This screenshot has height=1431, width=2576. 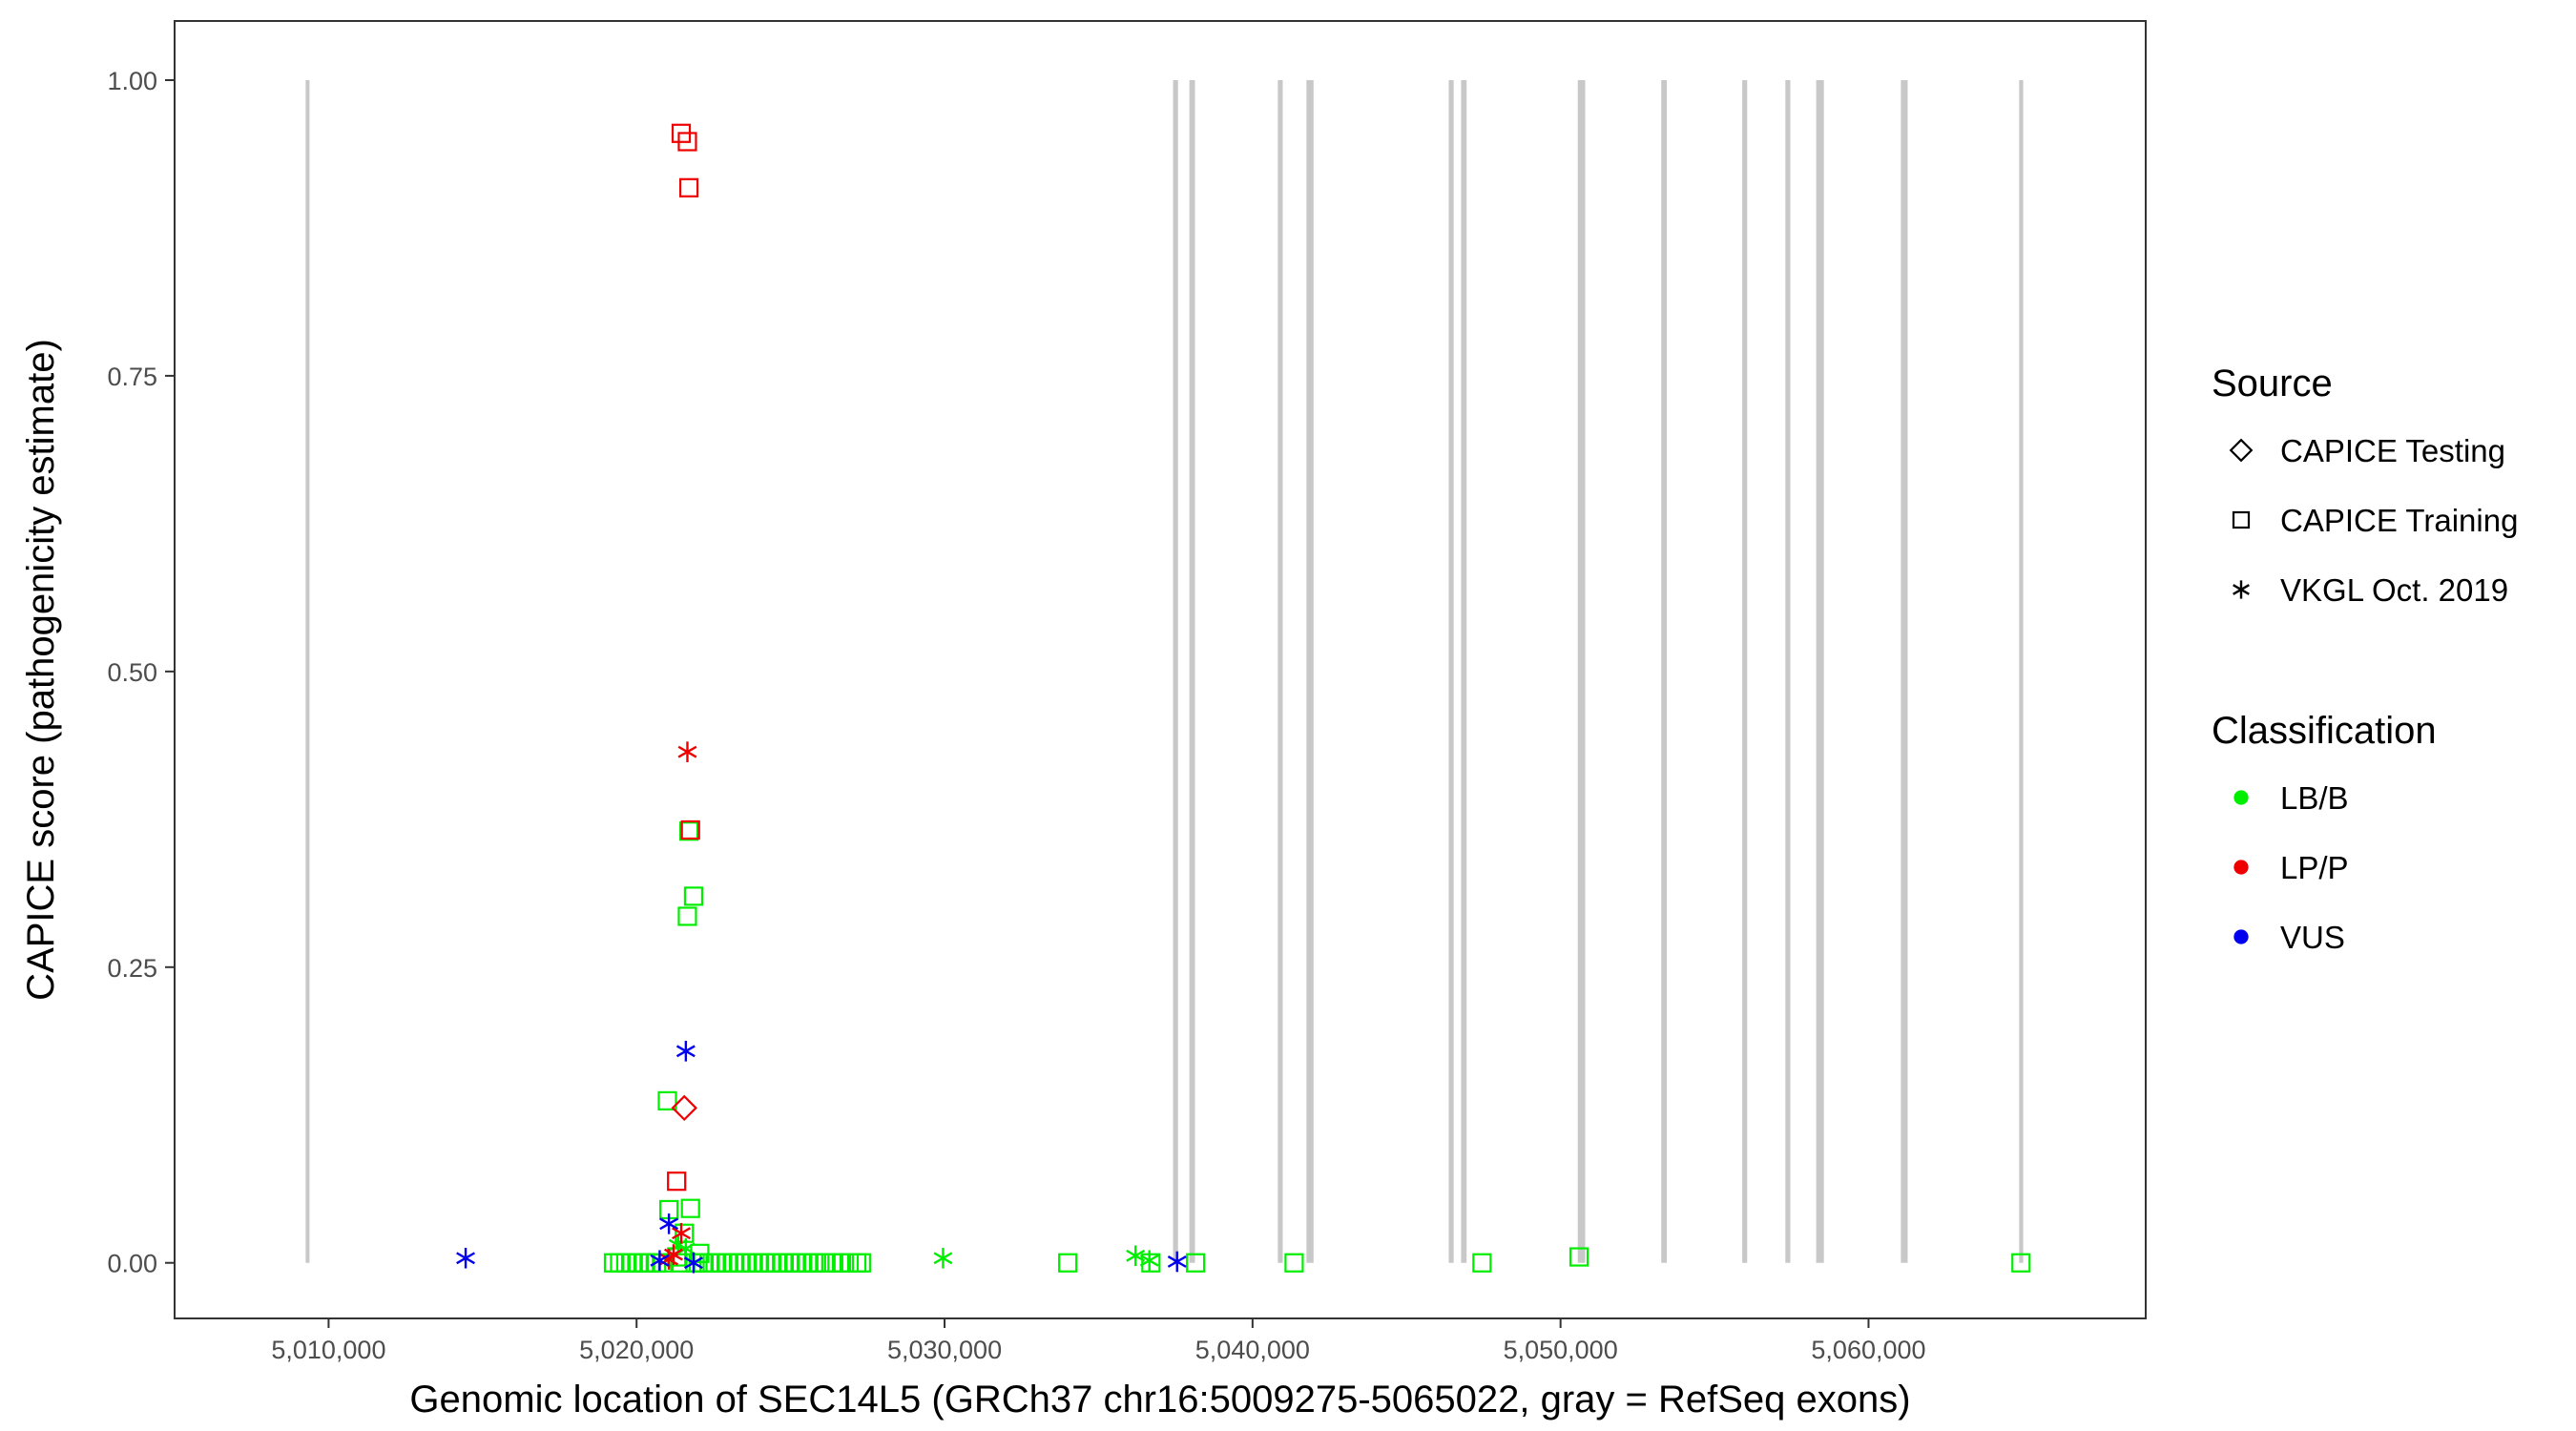 What do you see at coordinates (132, 968) in the screenshot?
I see `y-tick-label: 0.25` at bounding box center [132, 968].